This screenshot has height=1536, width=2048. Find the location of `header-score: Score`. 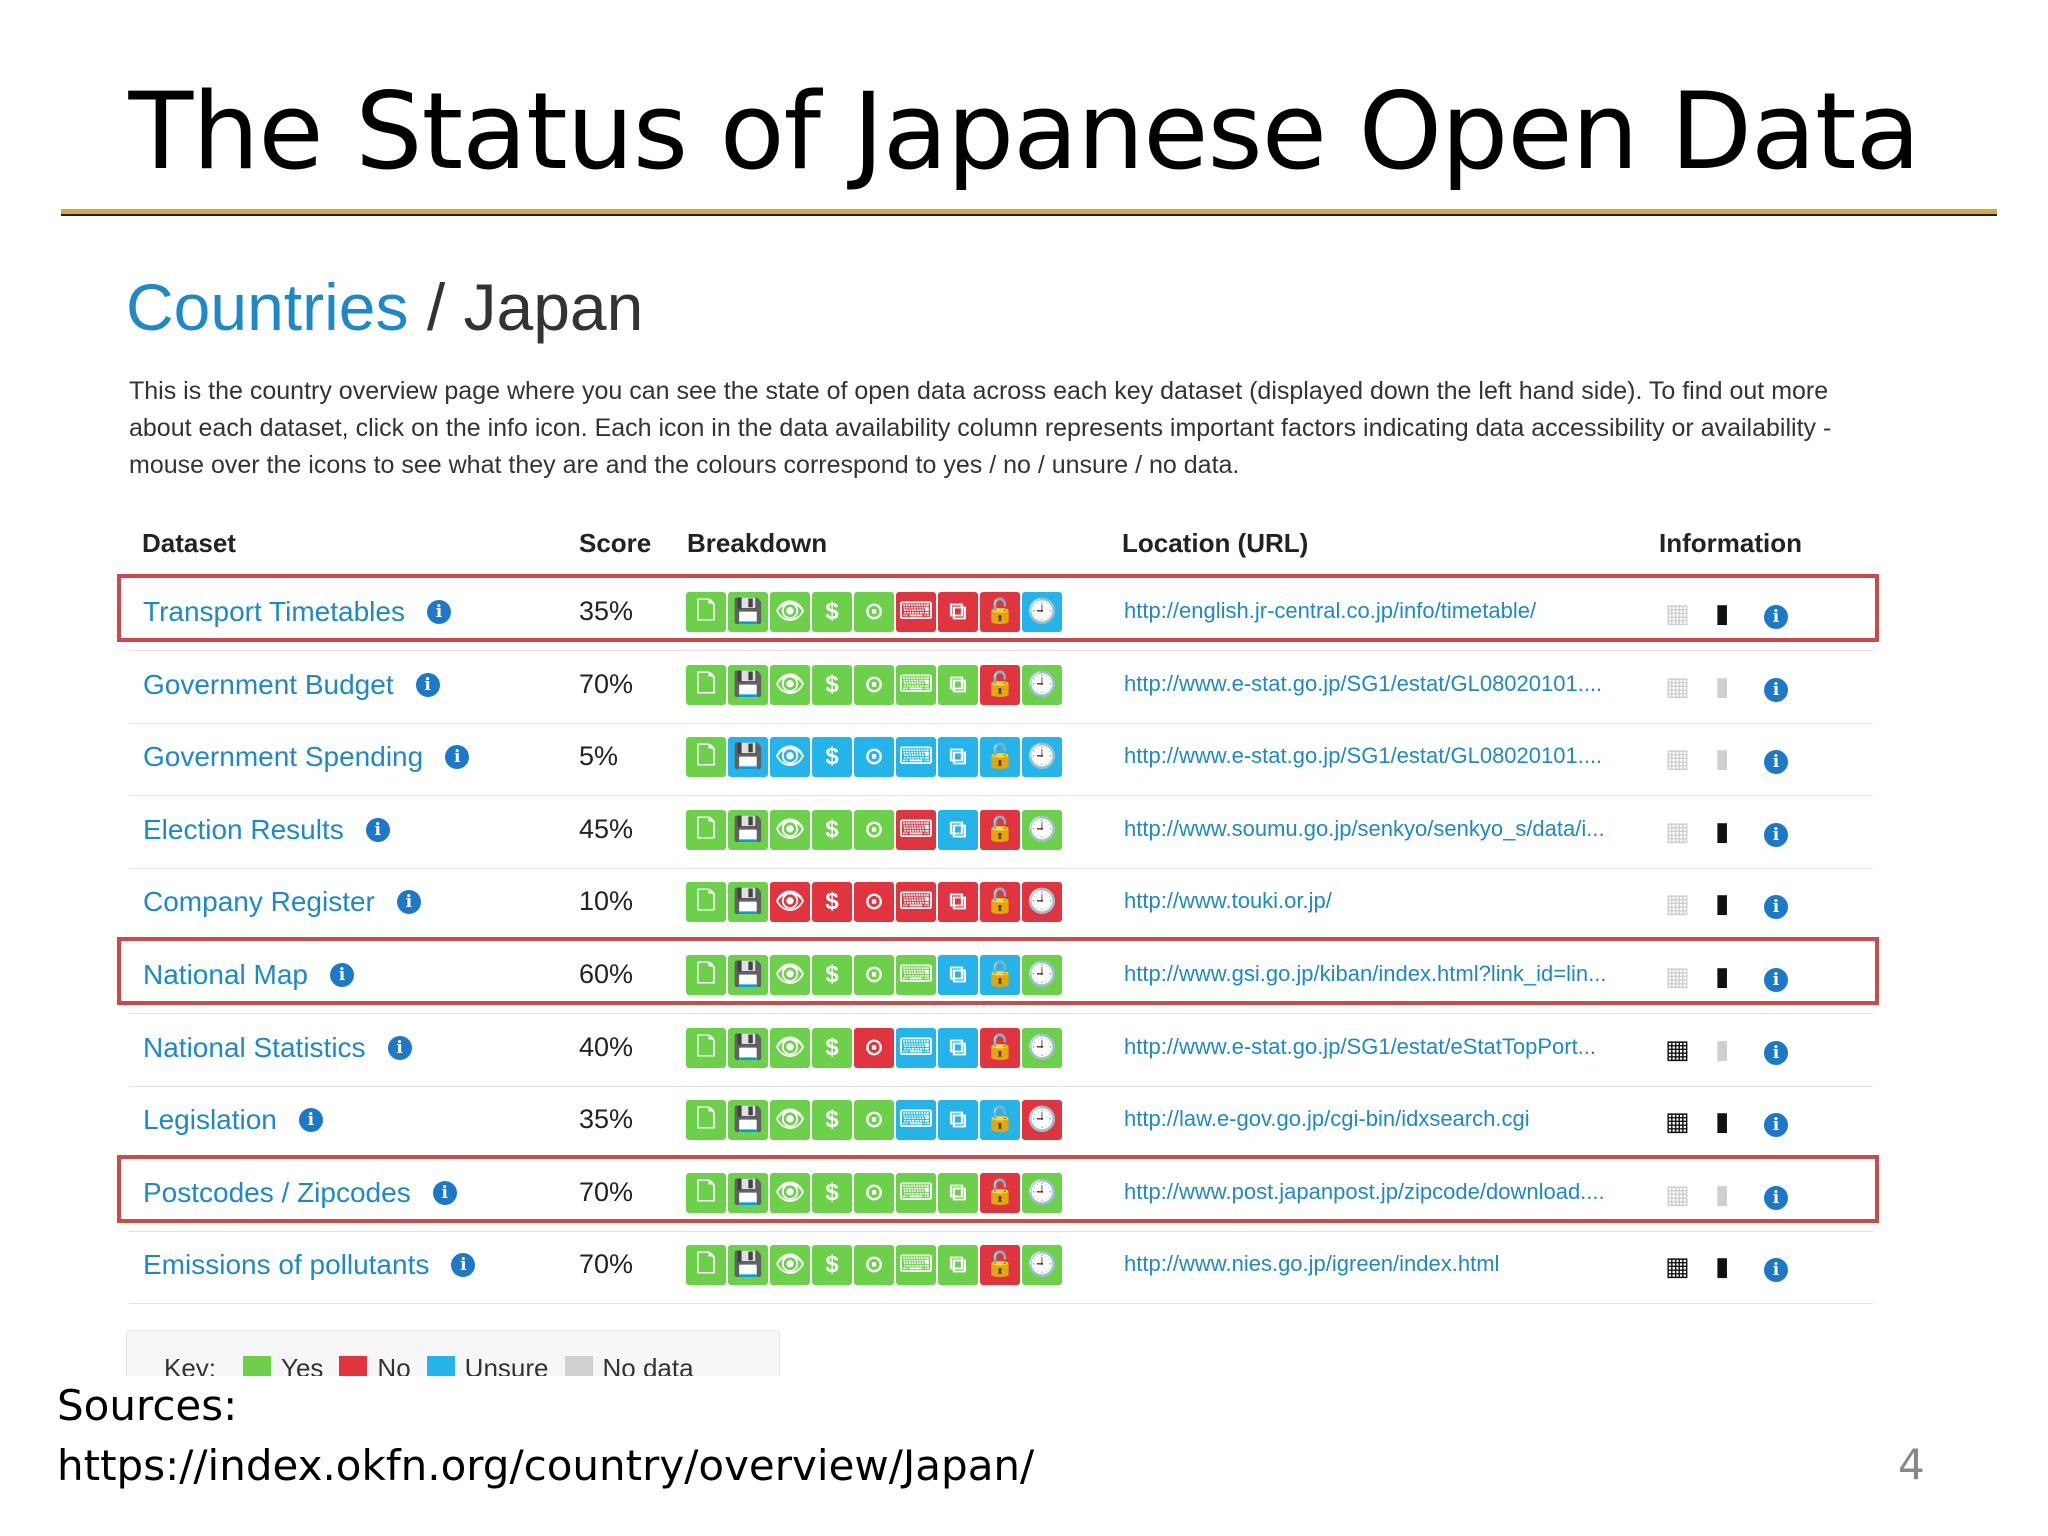

header-score: Score is located at coordinates (615, 543).